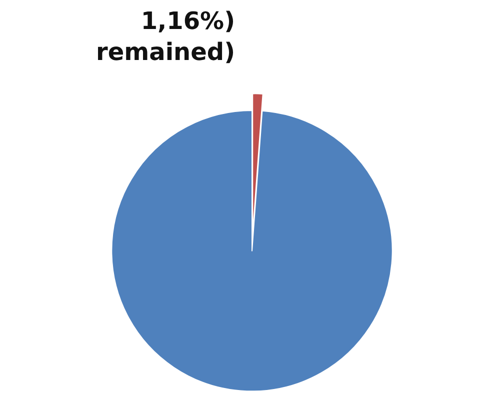 The height and width of the screenshot is (413, 504). I want to click on slice-label: 1,16%) remained), so click(166, 36).